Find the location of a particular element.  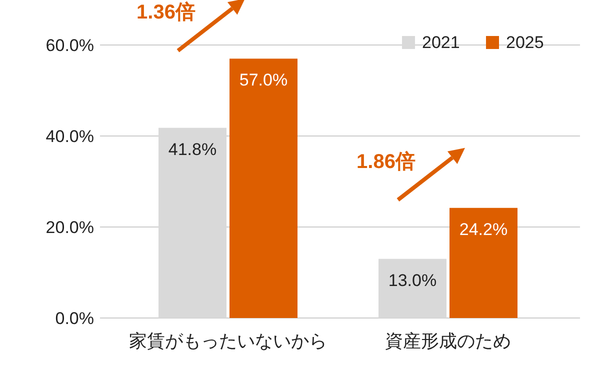

y-tick-label: 60.0% is located at coordinates (70, 45).